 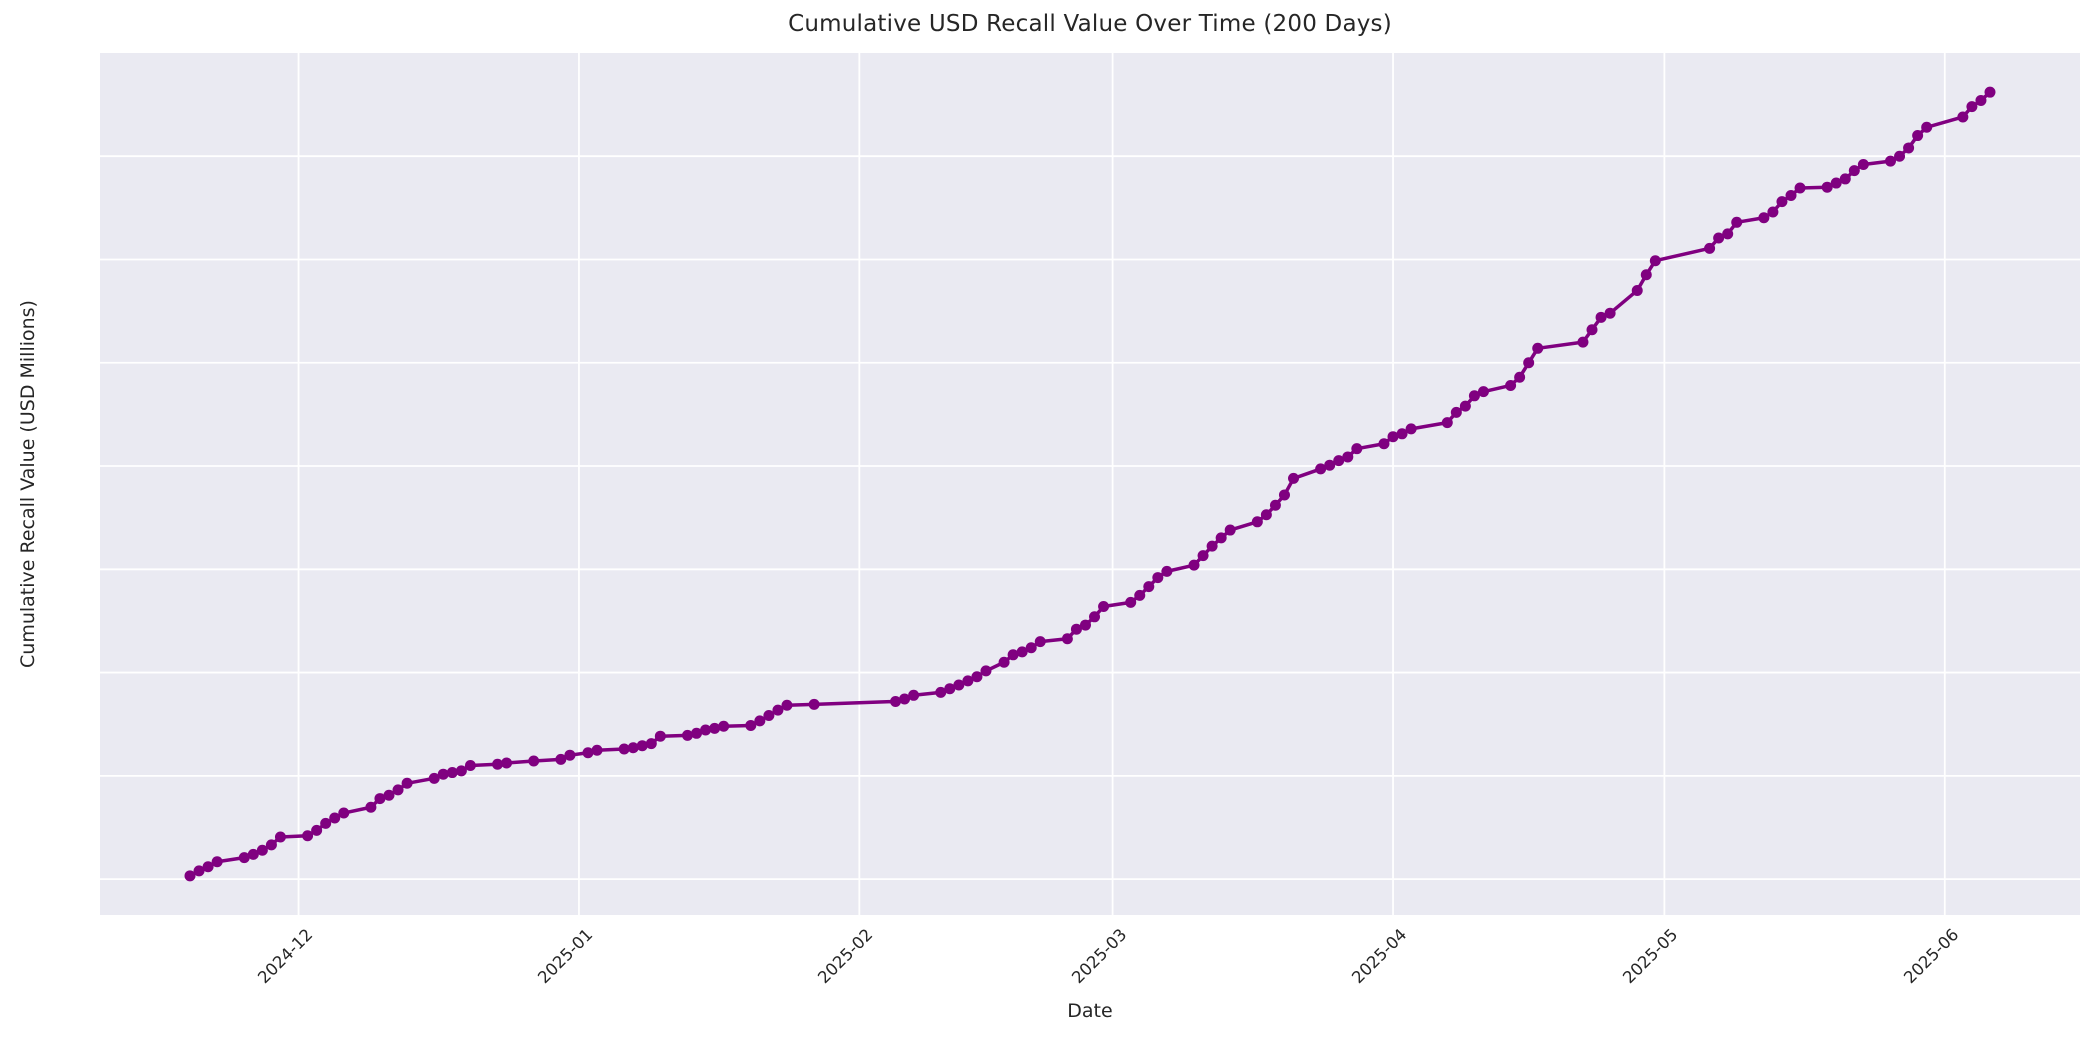 What do you see at coordinates (565, 956) in the screenshot?
I see `x-tick-label: 2025-01` at bounding box center [565, 956].